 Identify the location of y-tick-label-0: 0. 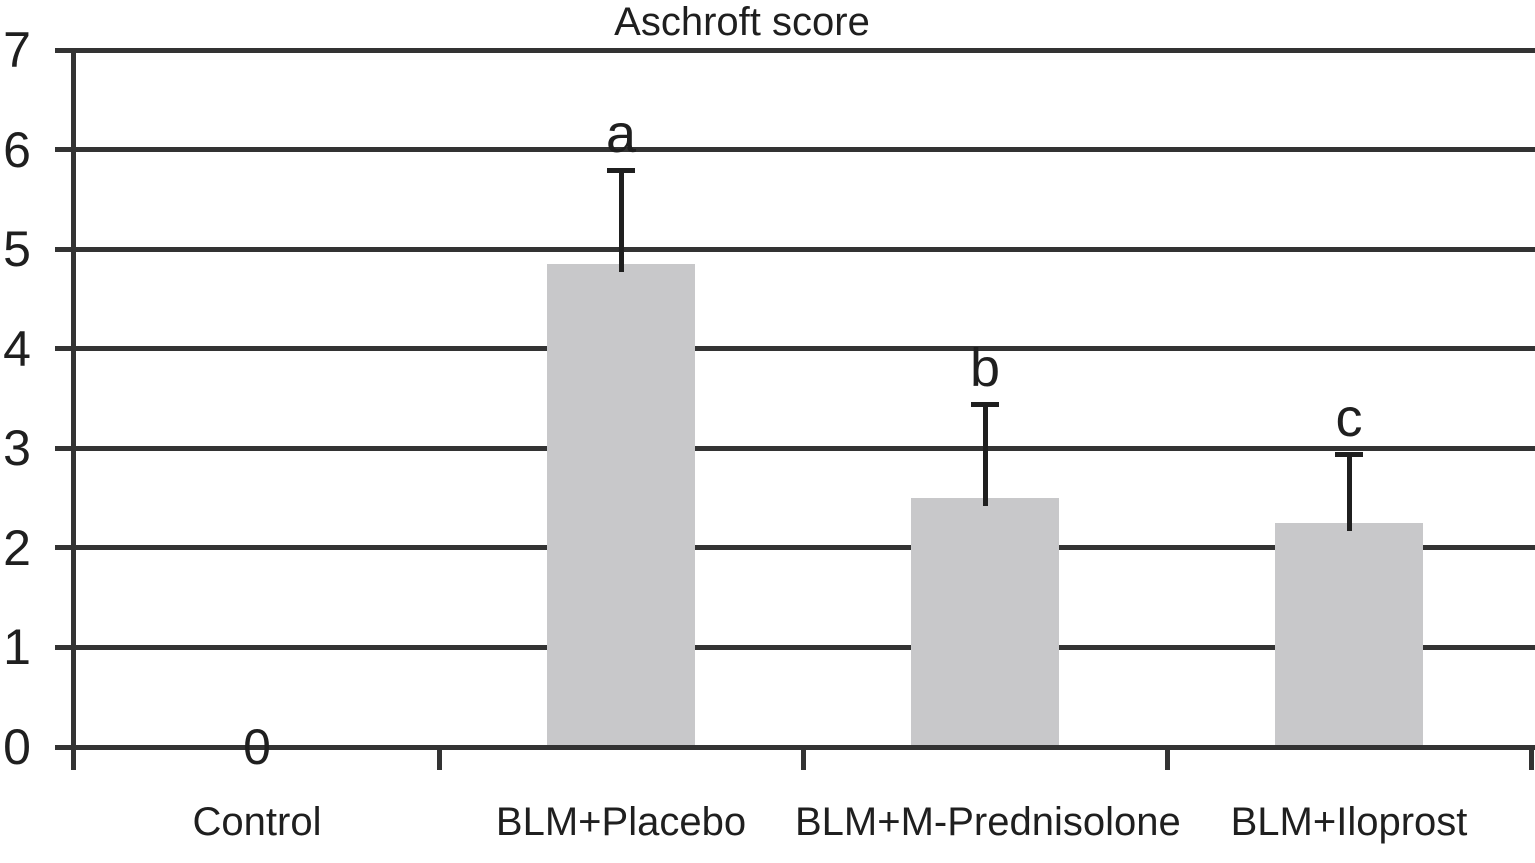
(17, 747).